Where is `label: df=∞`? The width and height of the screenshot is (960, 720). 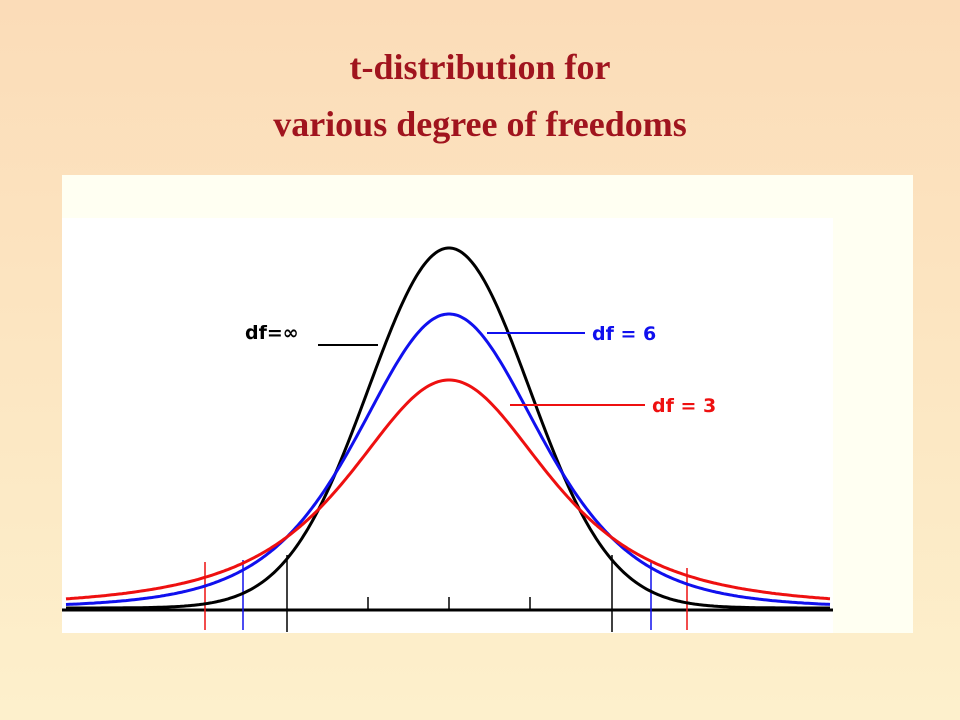
label: df=∞ is located at coordinates (272, 333).